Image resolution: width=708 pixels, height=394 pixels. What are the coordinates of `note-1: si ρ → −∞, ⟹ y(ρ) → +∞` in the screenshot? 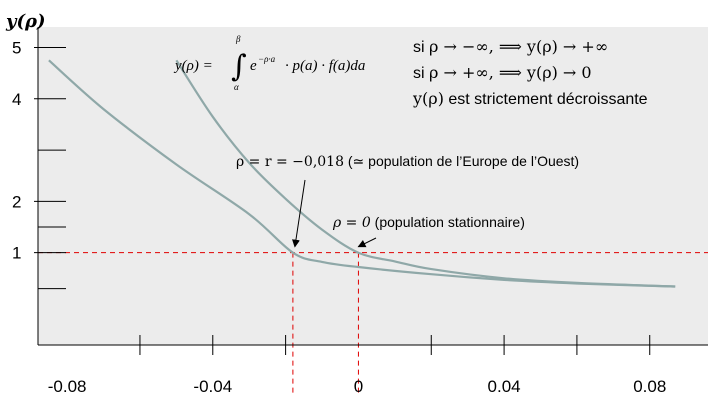 It's located at (510, 46).